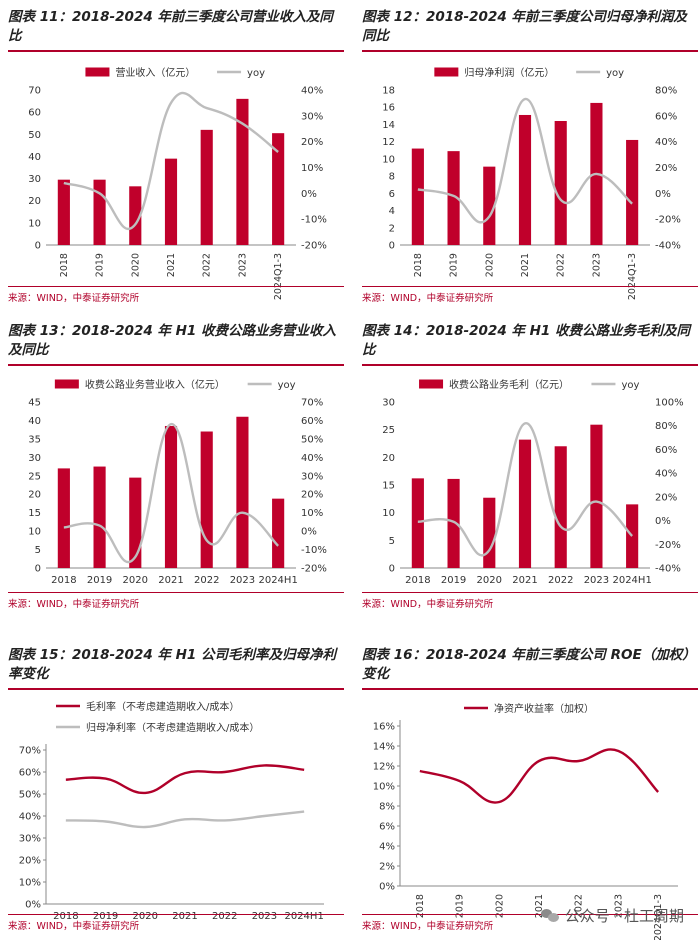  Describe the element at coordinates (387, 867) in the screenshot. I see `y-tick-label: 2%` at that location.